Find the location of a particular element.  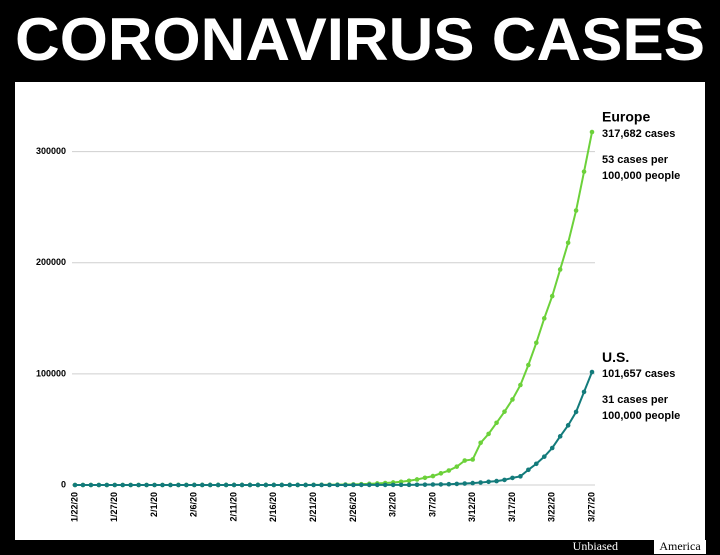

footer-badge is located at coordinates (680, 547).